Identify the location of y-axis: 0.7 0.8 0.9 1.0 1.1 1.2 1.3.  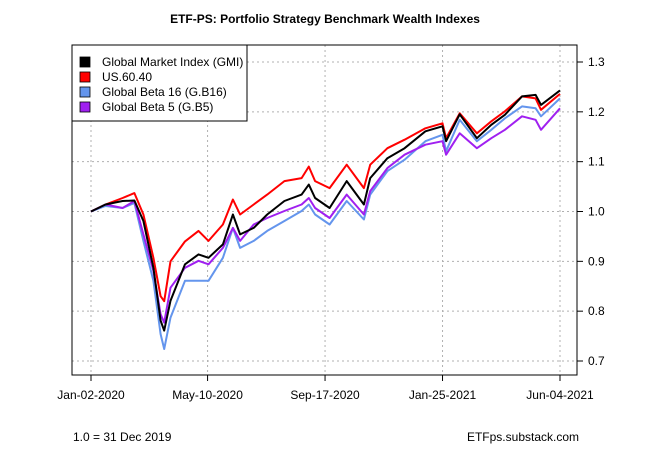
(591, 211).